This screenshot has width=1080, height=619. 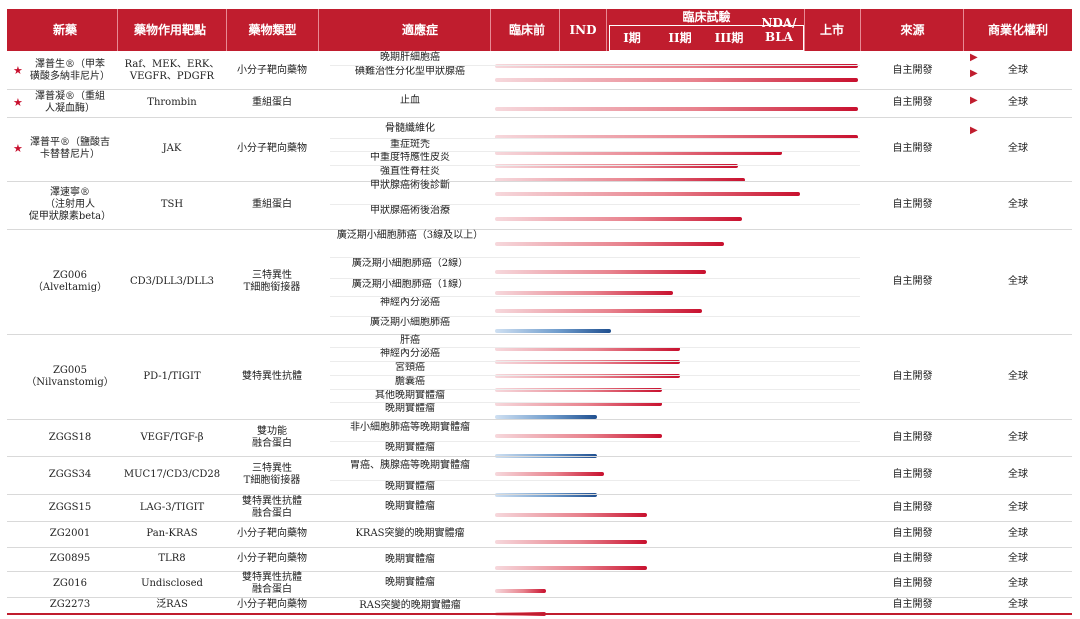 I want to click on drug-target-line: Undisclosed, so click(x=172, y=583).